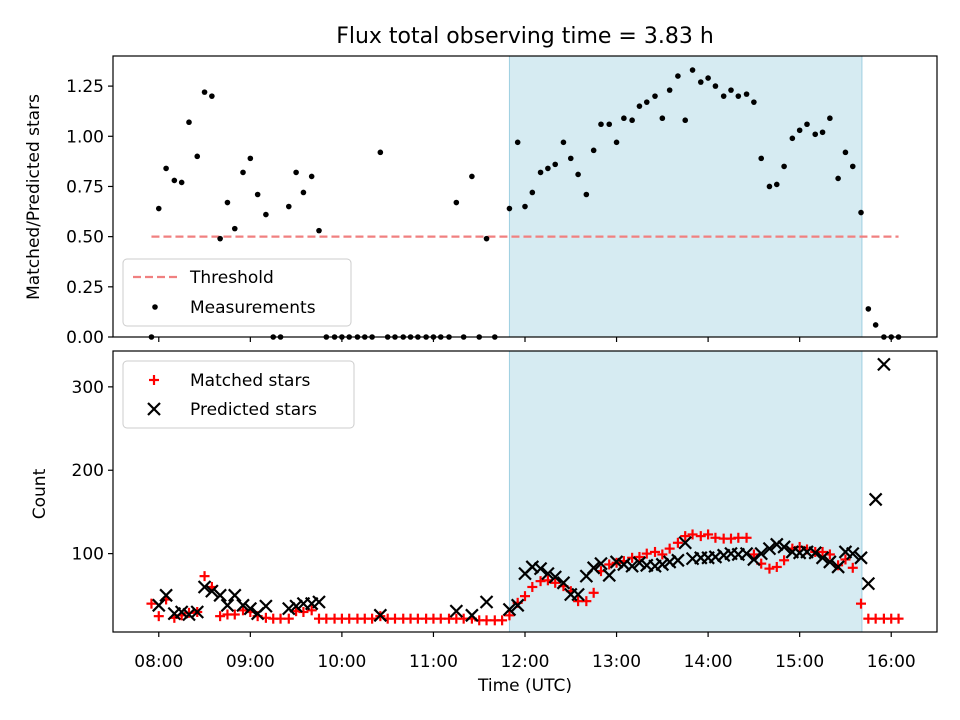 Image resolution: width=960 pixels, height=720 pixels. I want to click on x-axis-label: Time (UTC), so click(524, 686).